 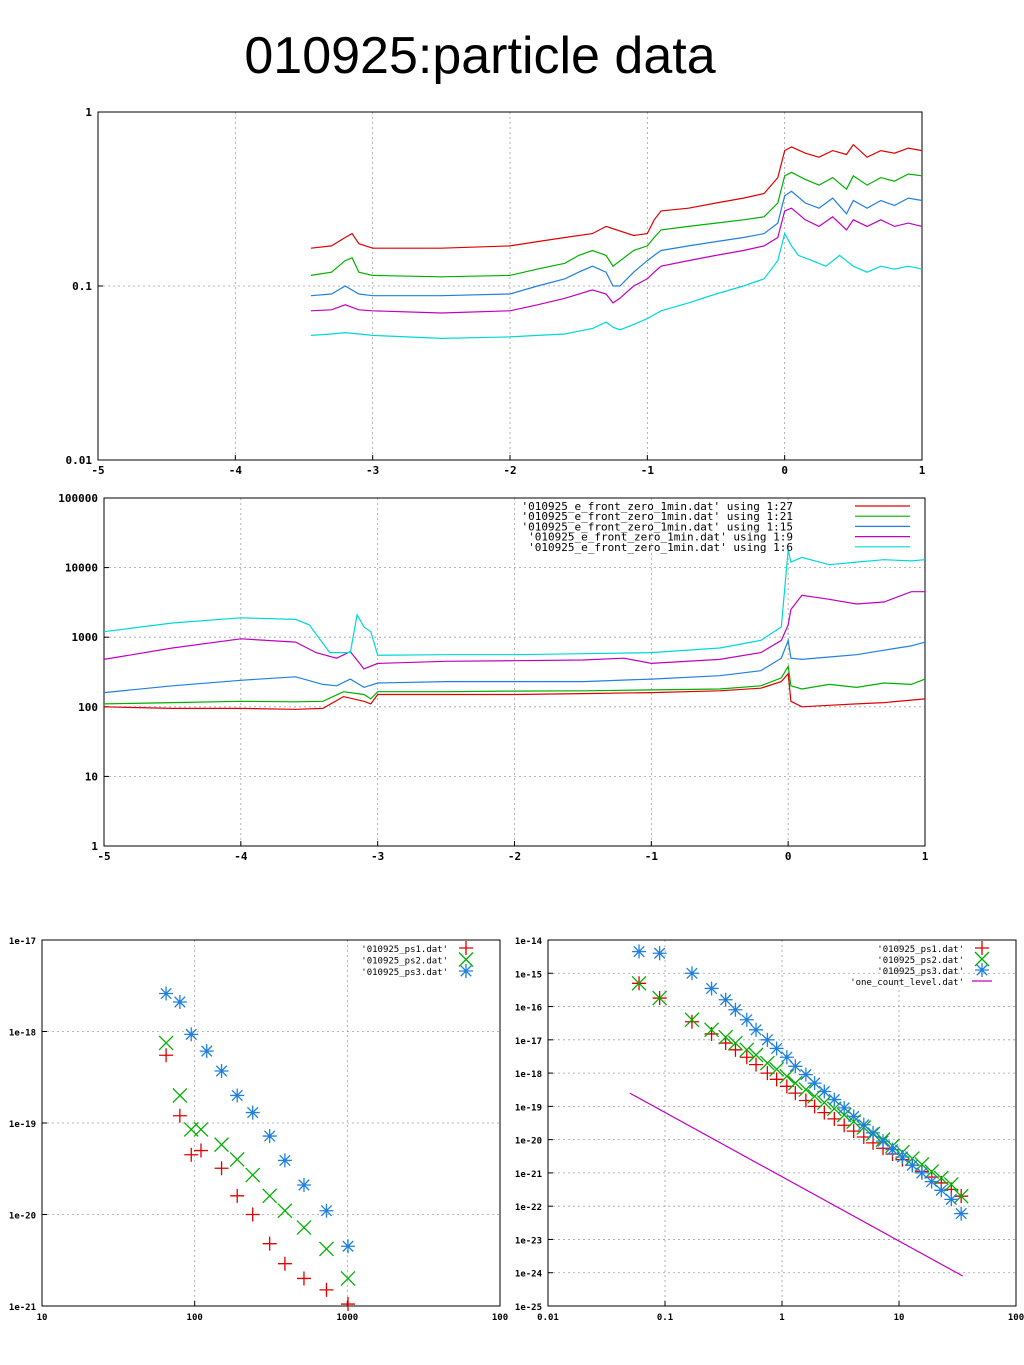 What do you see at coordinates (660, 547) in the screenshot?
I see `legend-label: '010925_e_front_zero_1min.dat' using 1:6` at bounding box center [660, 547].